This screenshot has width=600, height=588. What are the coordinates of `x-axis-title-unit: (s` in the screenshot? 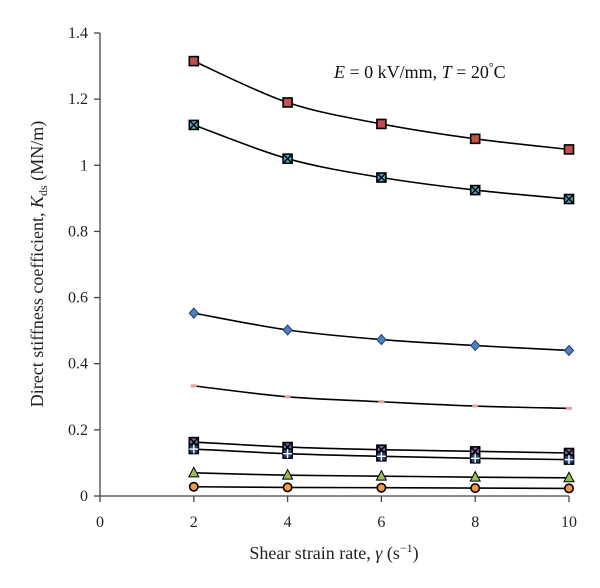 It's located at (391, 553).